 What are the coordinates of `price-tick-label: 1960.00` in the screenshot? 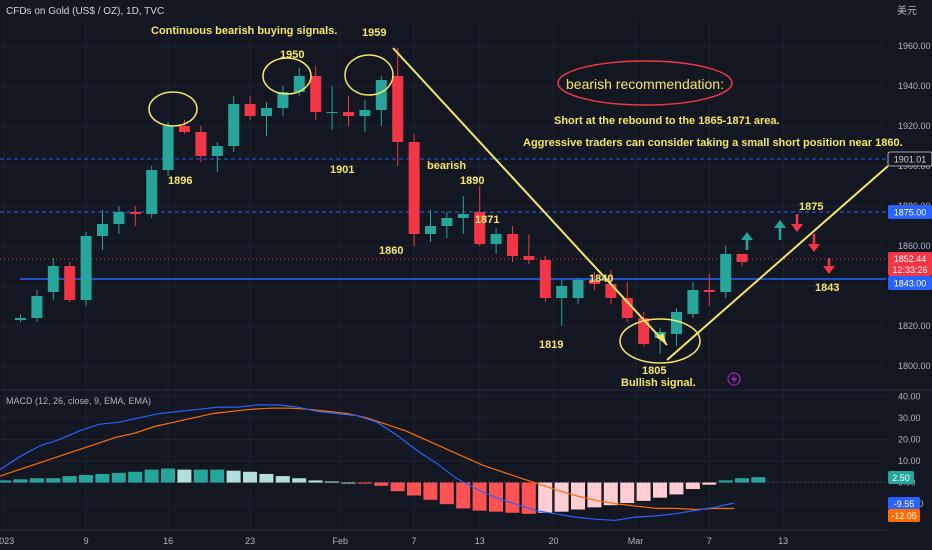 It's located at (914, 46).